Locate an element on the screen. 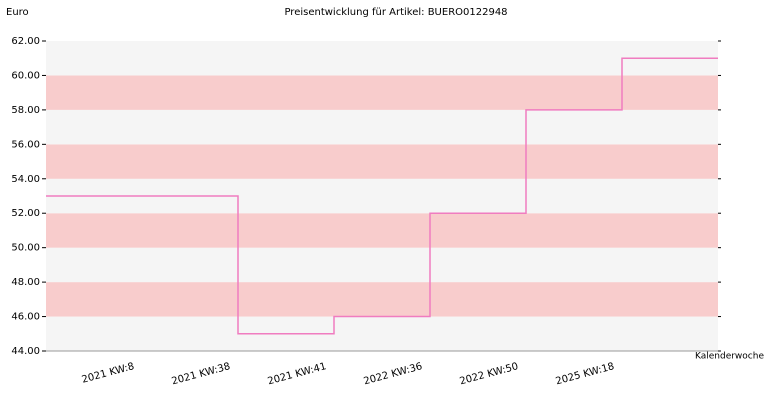  x-axis-label: Kalenderwoche is located at coordinates (729, 357).